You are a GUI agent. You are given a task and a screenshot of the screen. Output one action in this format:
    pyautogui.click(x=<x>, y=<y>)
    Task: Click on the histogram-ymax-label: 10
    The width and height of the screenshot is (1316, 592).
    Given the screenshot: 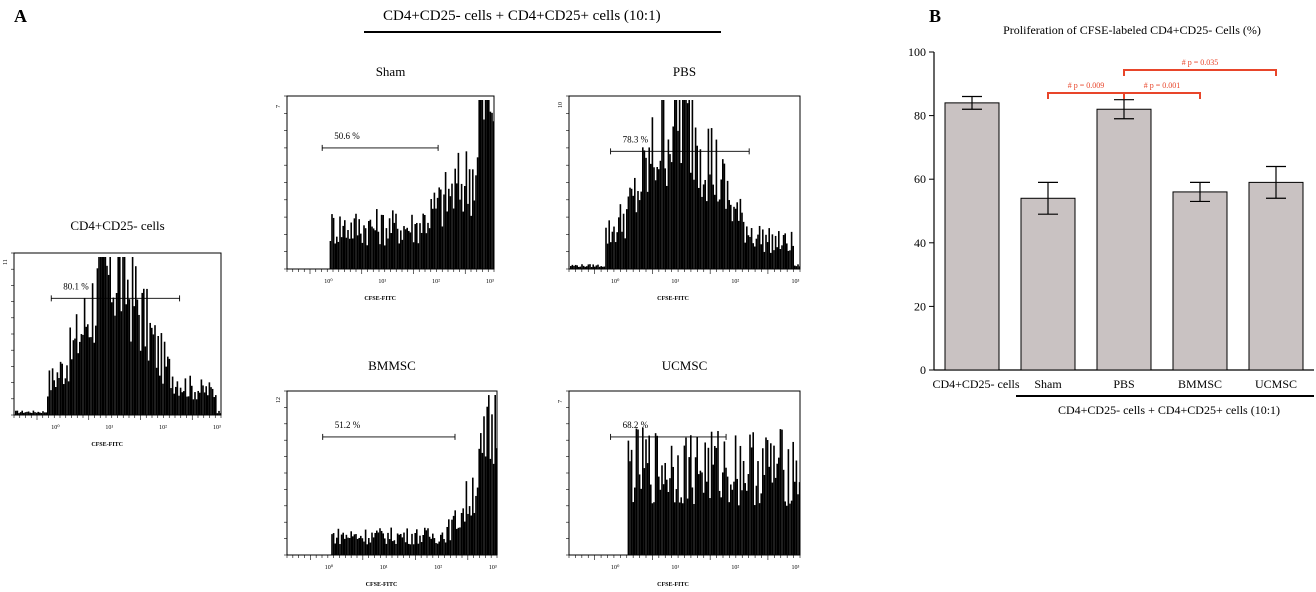 What is the action you would take?
    pyautogui.click(x=561, y=105)
    